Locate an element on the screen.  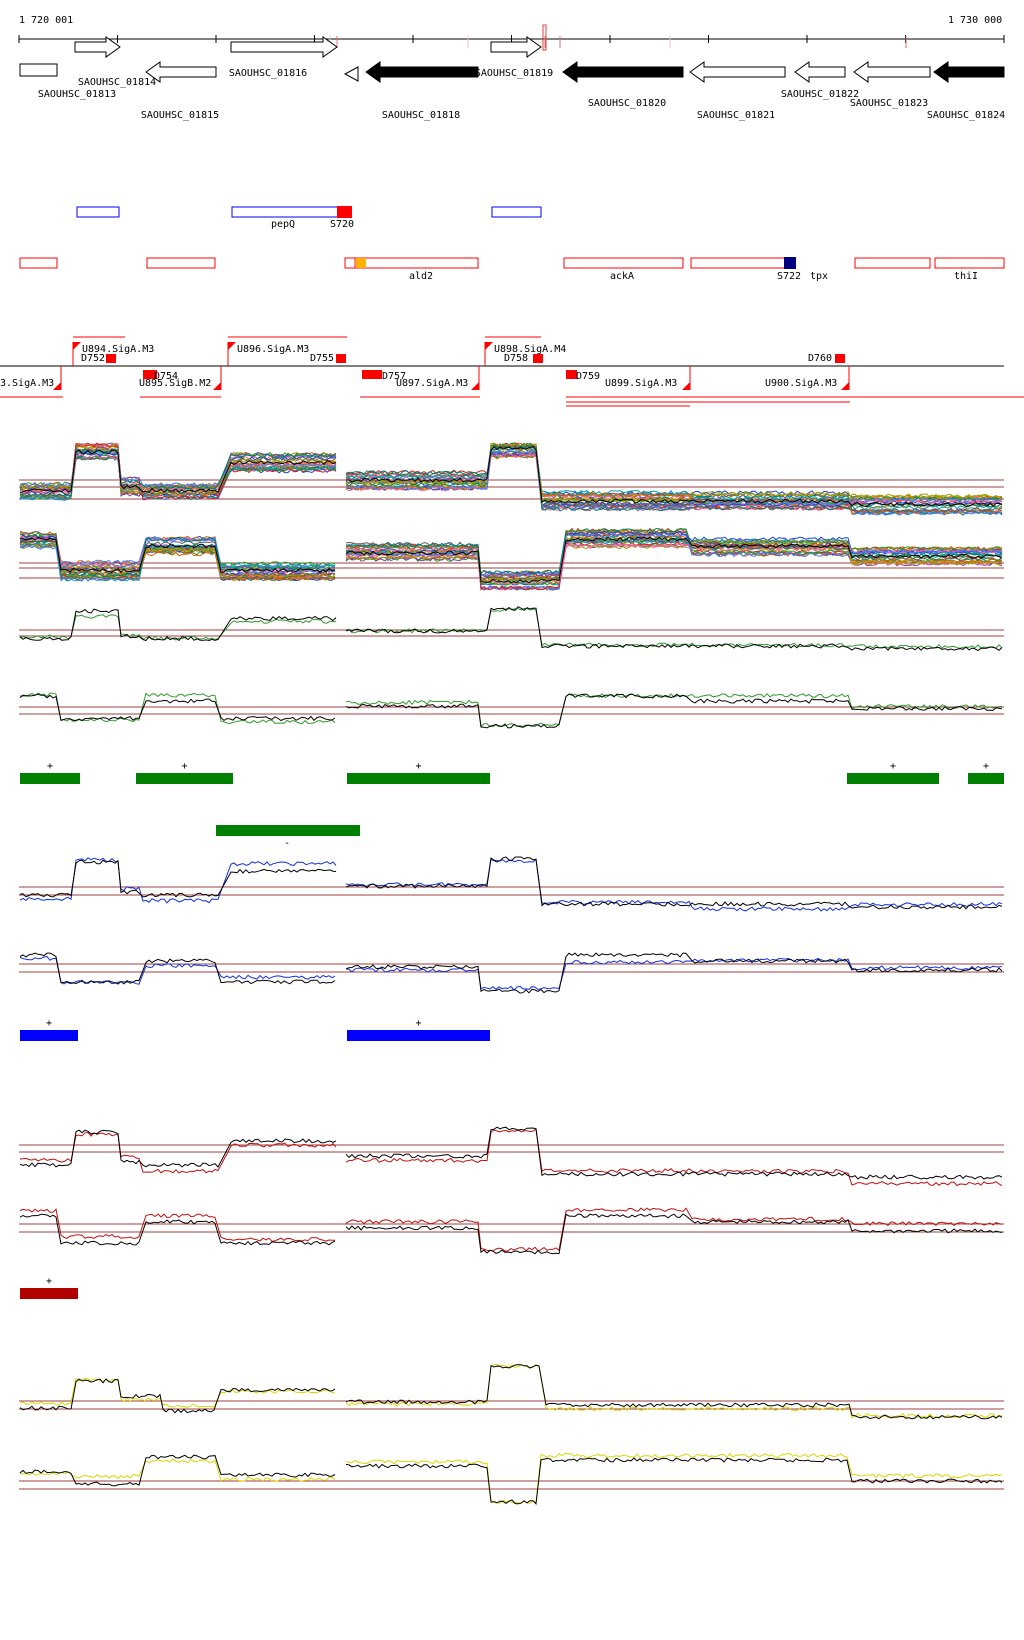
multi-sample-upper-panel is located at coordinates (511, 479).